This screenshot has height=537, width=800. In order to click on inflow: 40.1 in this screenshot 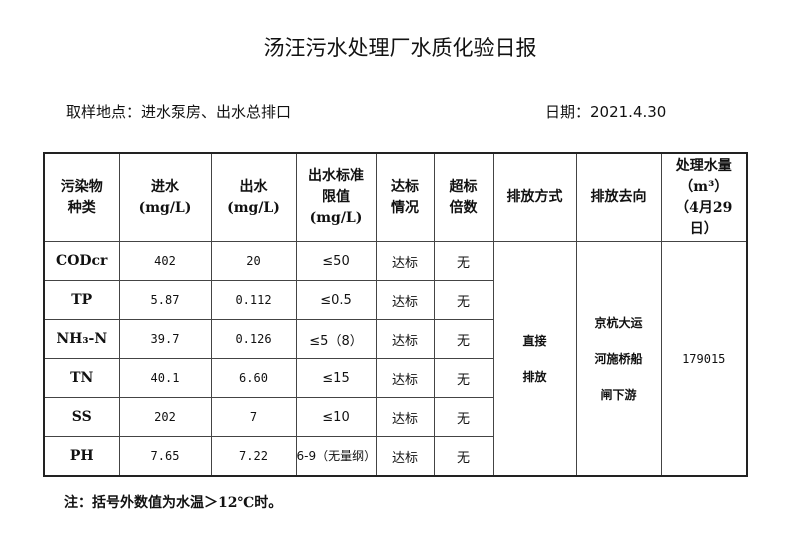, I will do `click(165, 378)`.